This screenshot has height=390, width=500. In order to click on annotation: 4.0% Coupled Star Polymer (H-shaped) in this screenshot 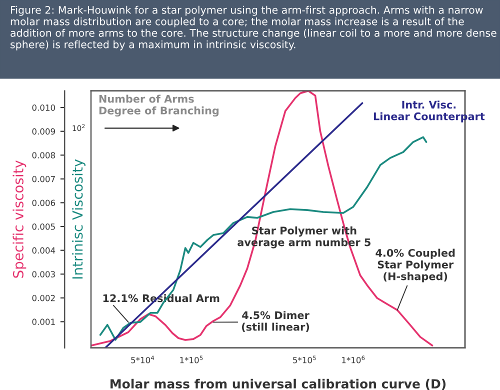, I will do `click(415, 265)`.